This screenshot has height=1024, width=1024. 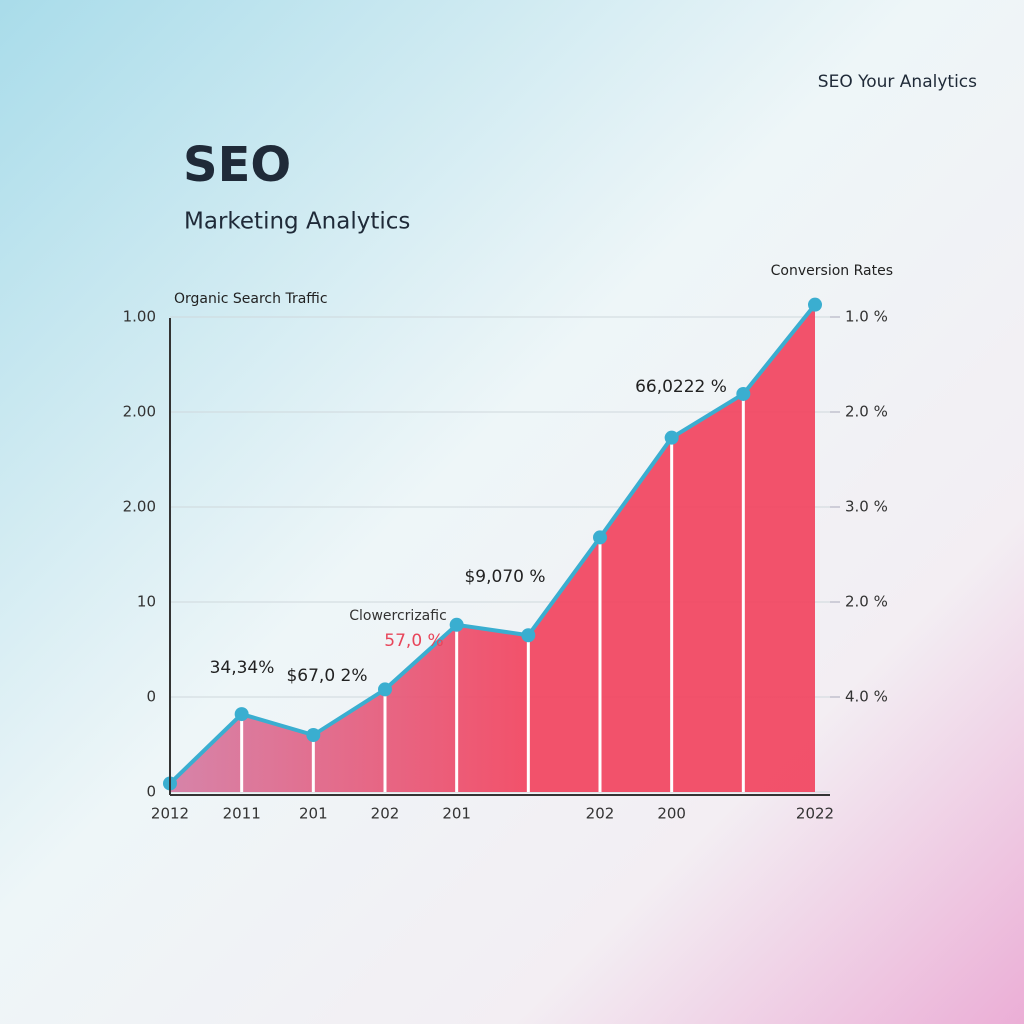 What do you see at coordinates (326, 676) in the screenshot?
I see `annotation: $67,0 2%` at bounding box center [326, 676].